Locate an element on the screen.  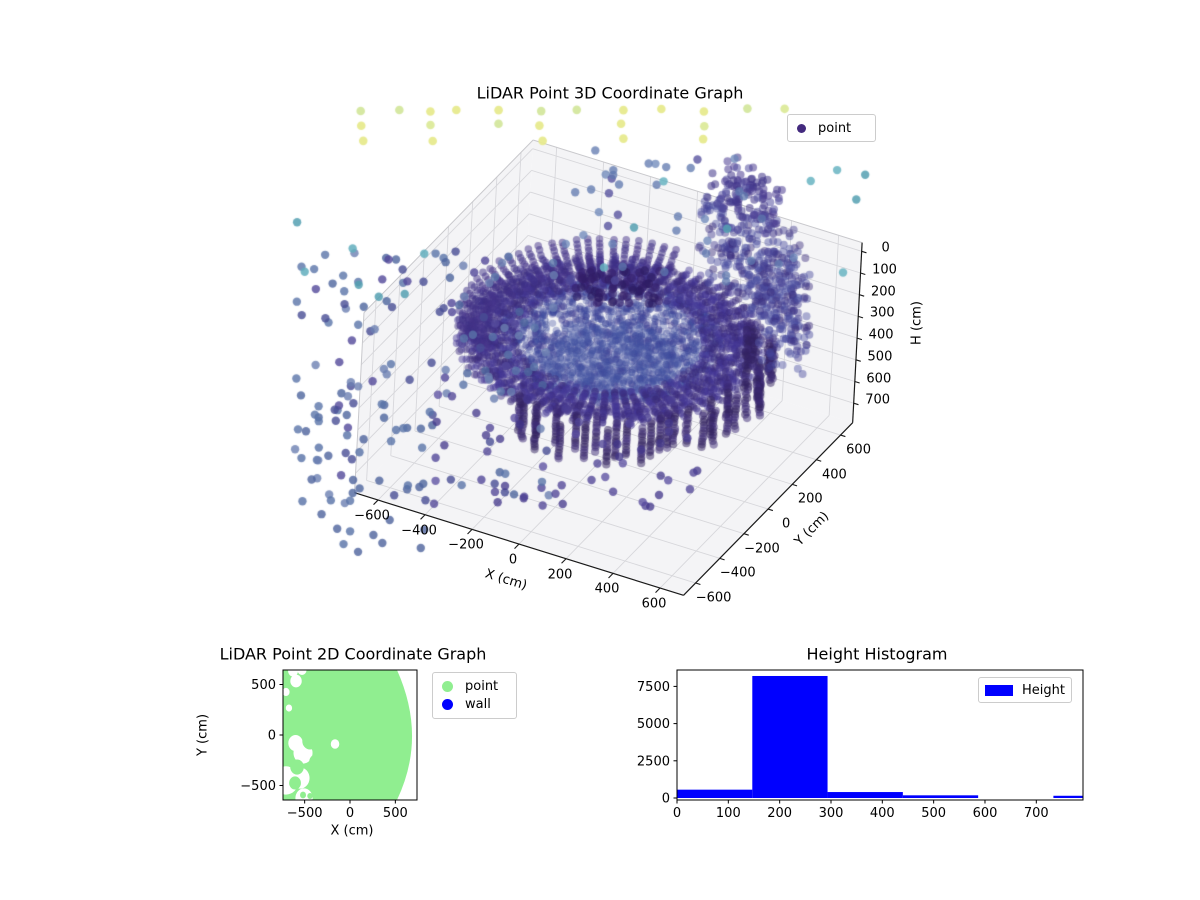
tick-label: 5000 is located at coordinates (653, 724).